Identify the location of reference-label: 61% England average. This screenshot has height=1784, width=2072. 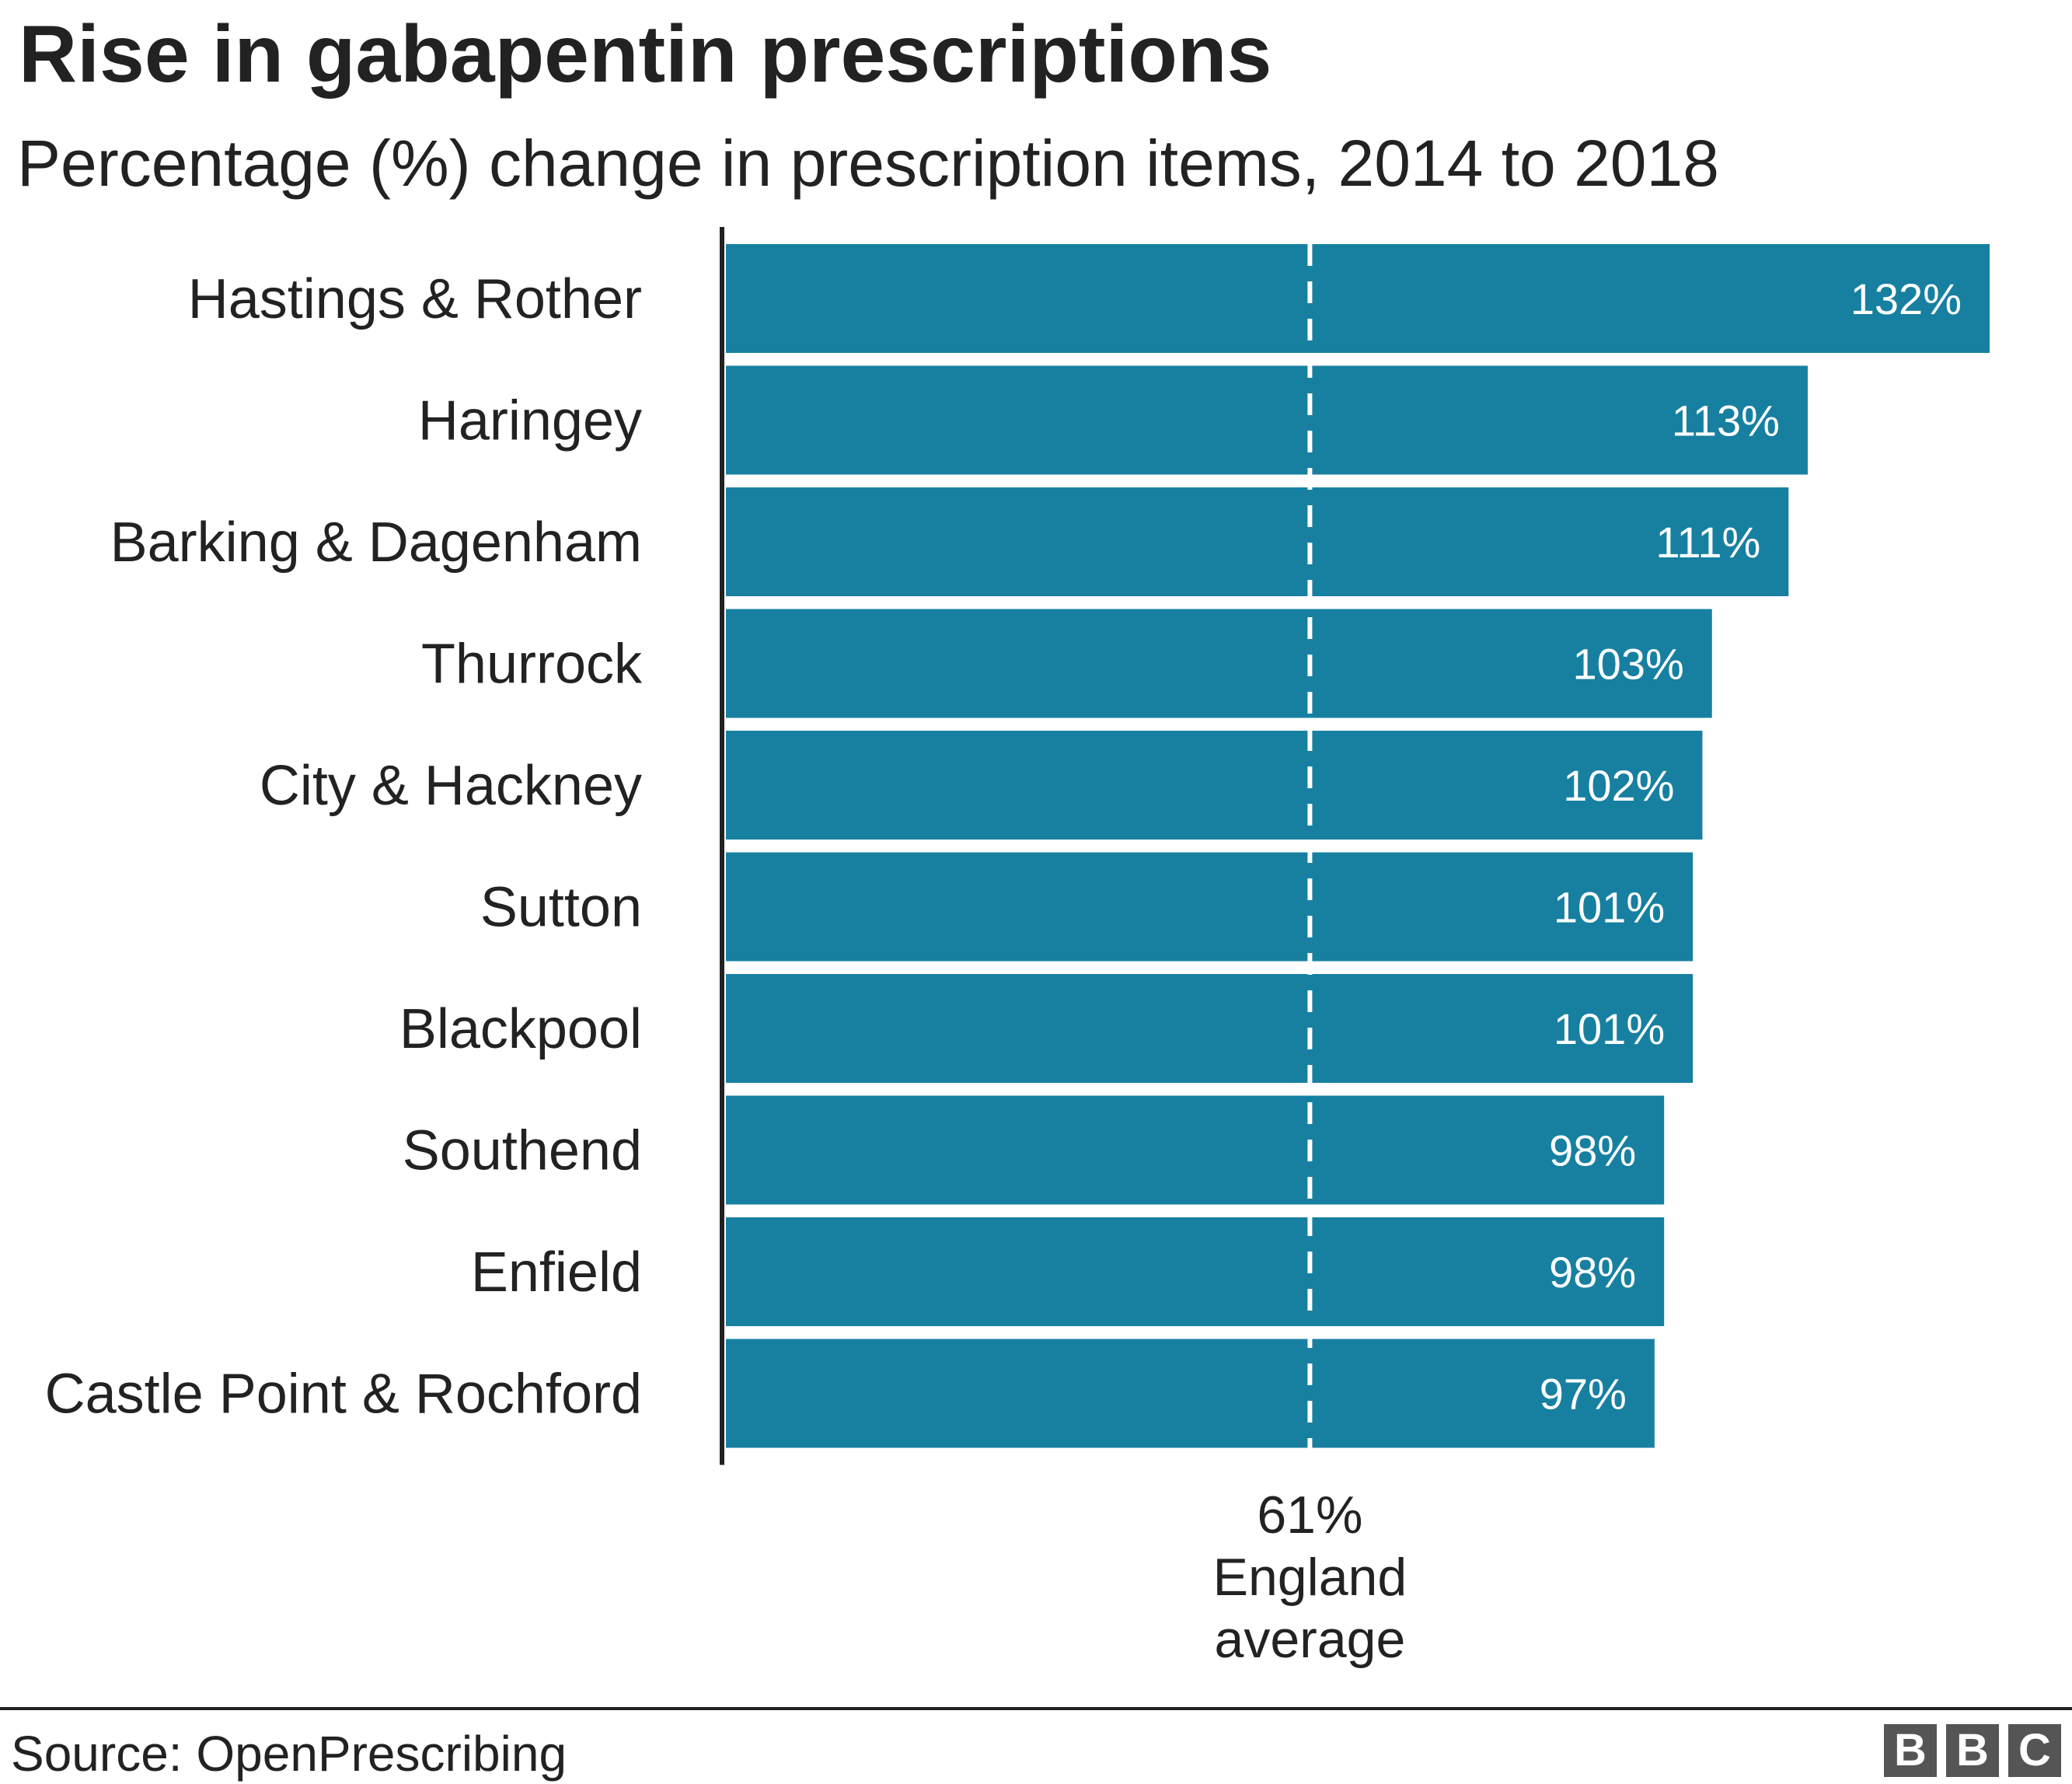
(1310, 1577).